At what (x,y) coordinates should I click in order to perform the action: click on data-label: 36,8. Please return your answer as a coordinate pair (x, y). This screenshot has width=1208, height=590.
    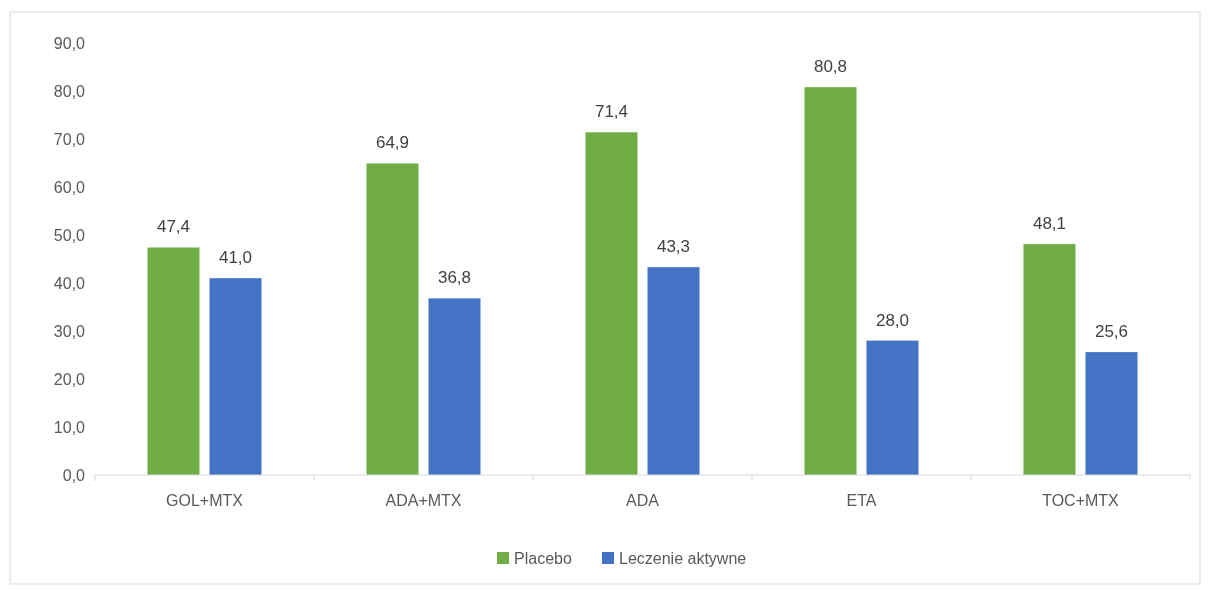
    Looking at the image, I should click on (454, 278).